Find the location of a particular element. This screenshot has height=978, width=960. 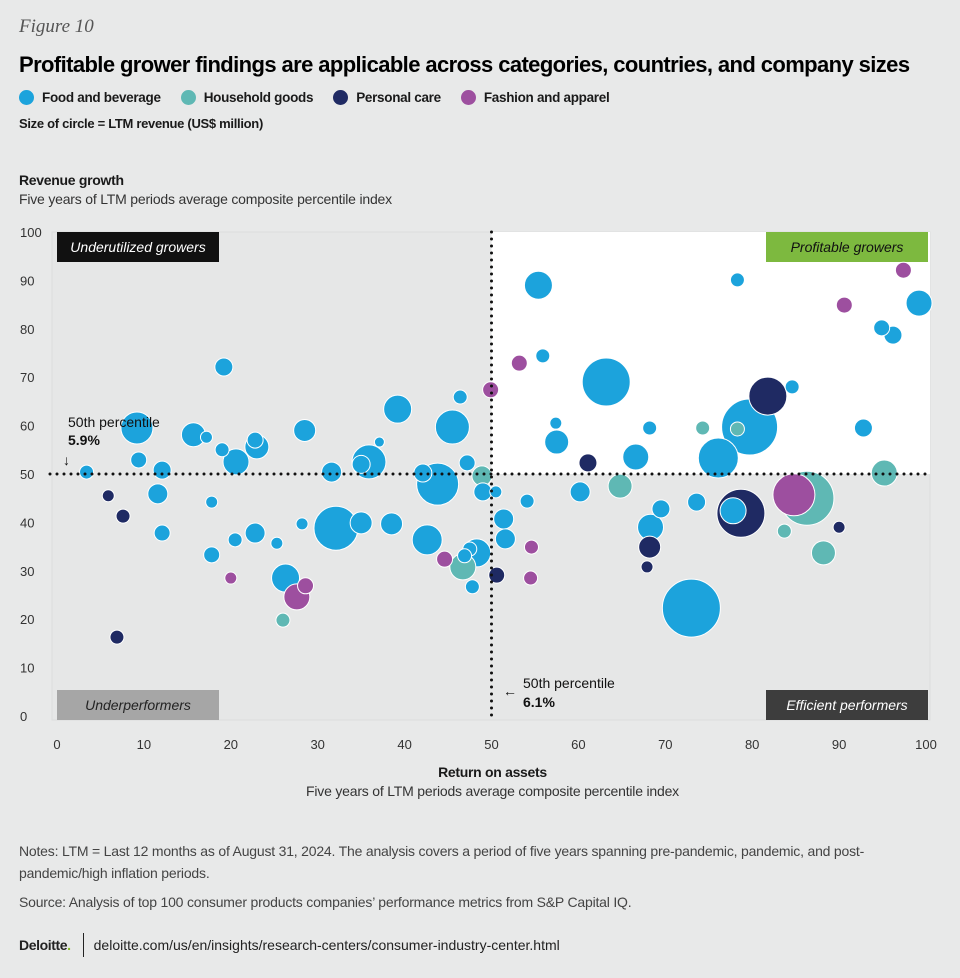

y-tick-label: 90 is located at coordinates (27, 280).